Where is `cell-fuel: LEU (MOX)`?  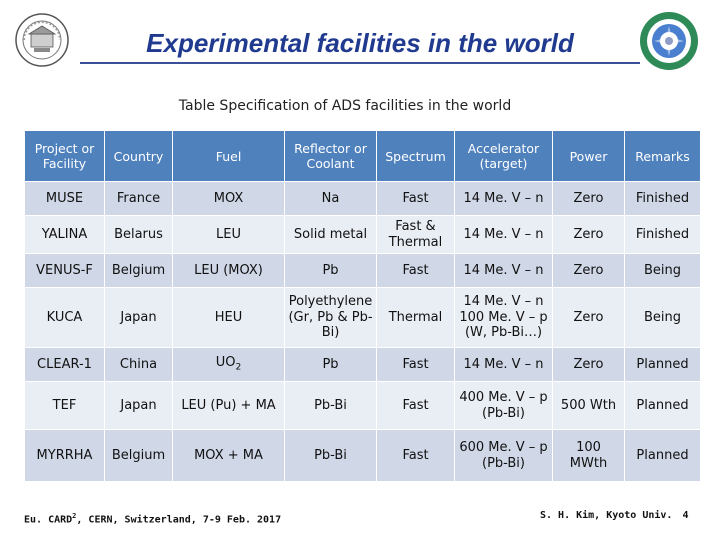 cell-fuel: LEU (MOX) is located at coordinates (228, 270).